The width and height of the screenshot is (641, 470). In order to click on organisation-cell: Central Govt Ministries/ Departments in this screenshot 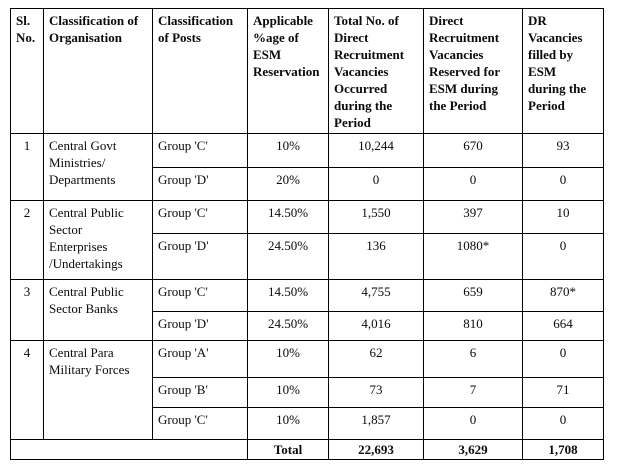, I will do `click(98, 167)`.